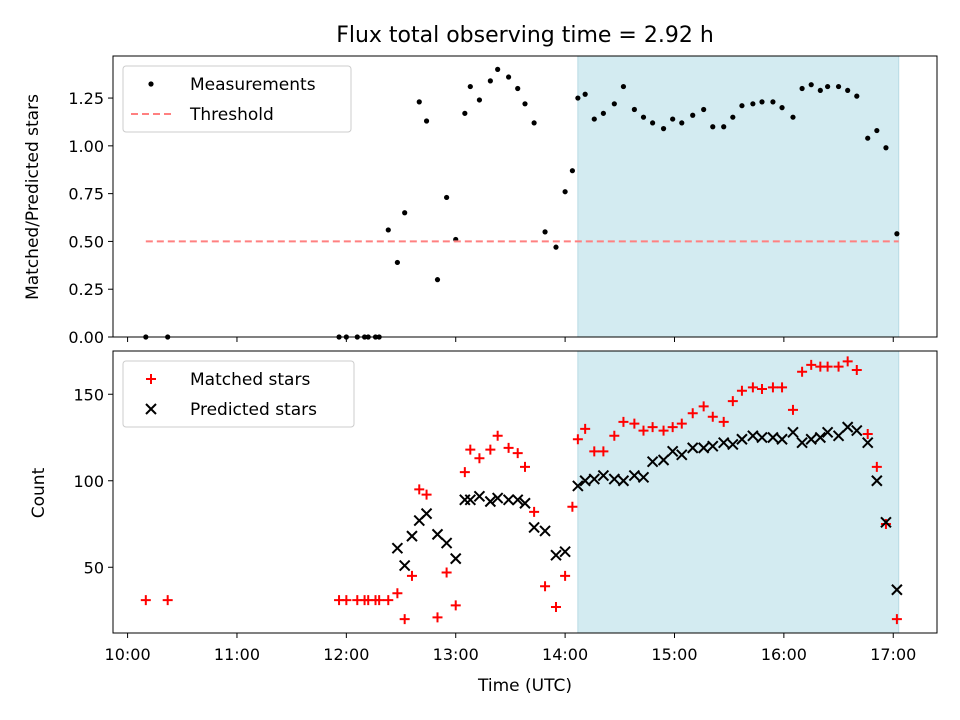 The image size is (960, 720). What do you see at coordinates (151, 84) in the screenshot?
I see `legend-swatch-measurements` at bounding box center [151, 84].